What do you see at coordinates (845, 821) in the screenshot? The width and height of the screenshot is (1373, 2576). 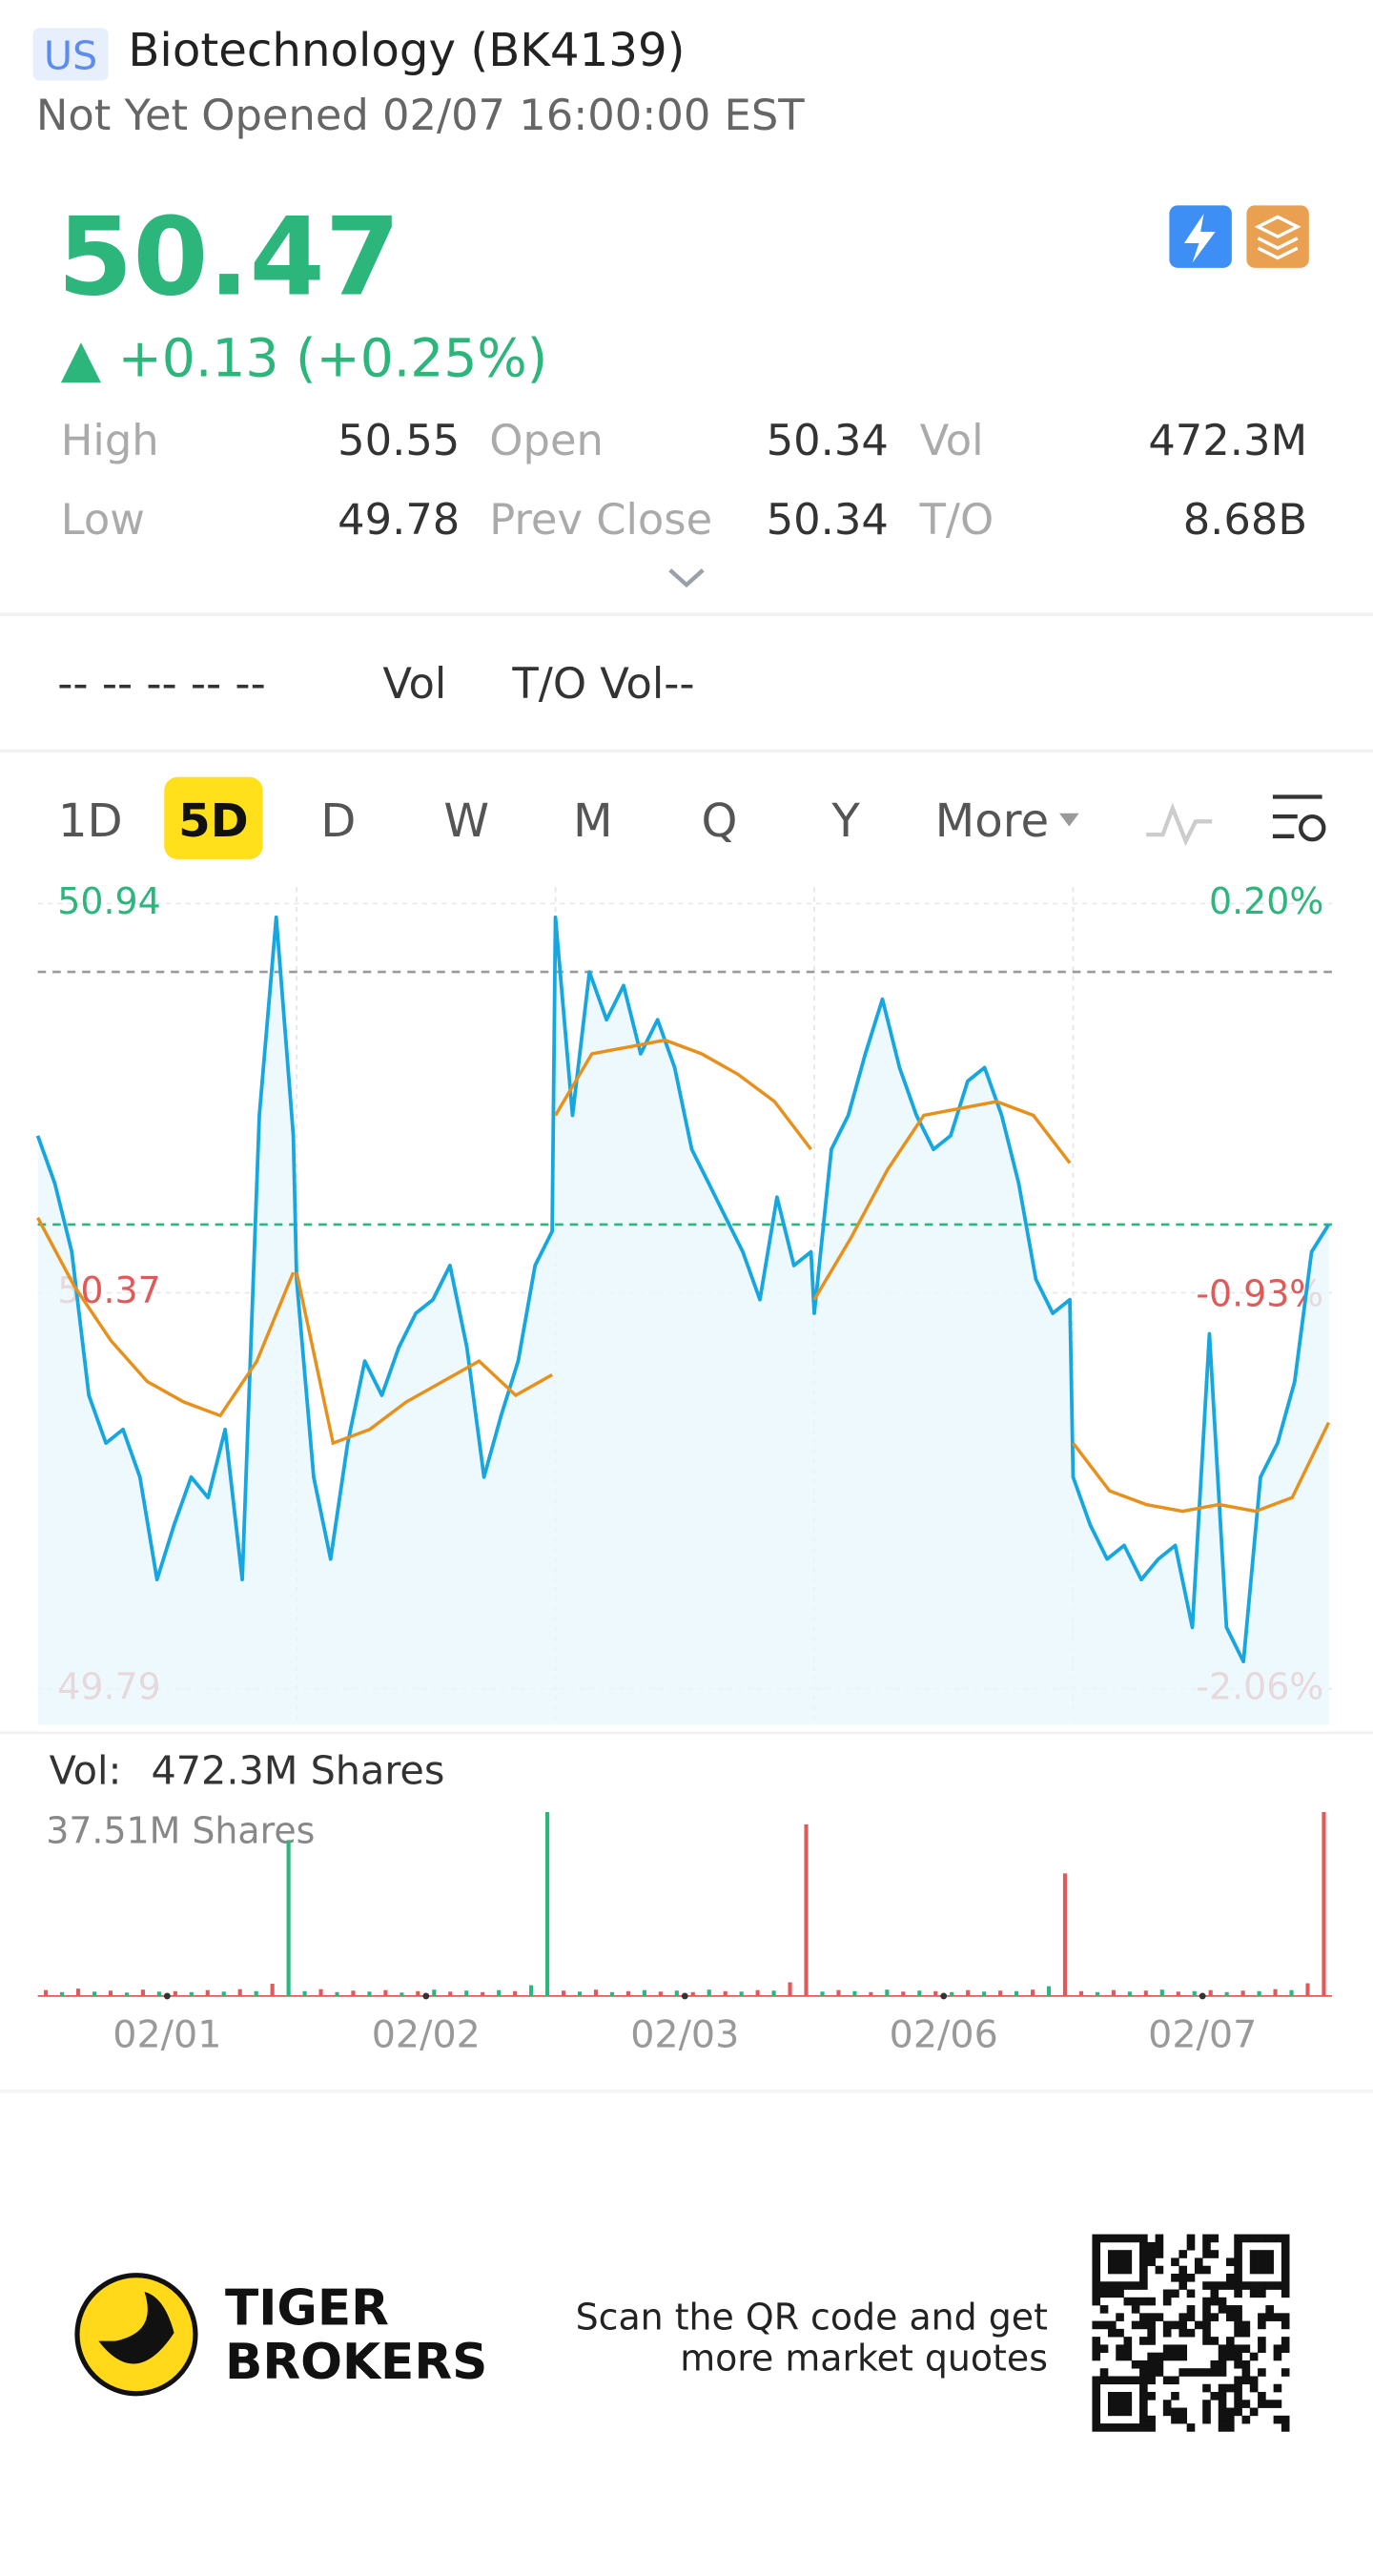 I see `tab: Y` at bounding box center [845, 821].